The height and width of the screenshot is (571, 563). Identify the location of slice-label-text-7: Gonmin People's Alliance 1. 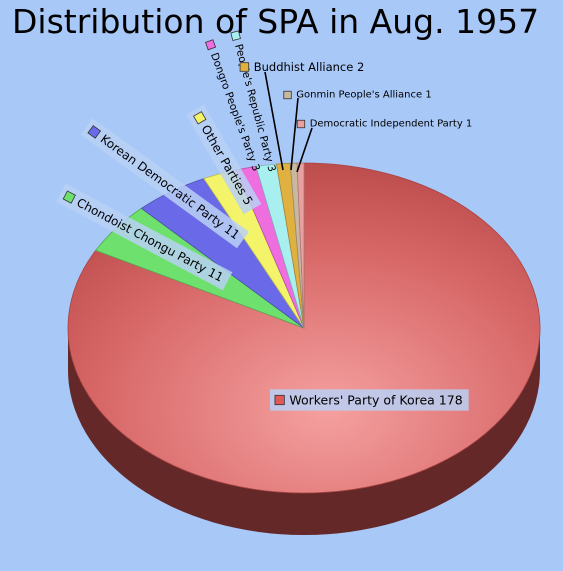
(363, 95).